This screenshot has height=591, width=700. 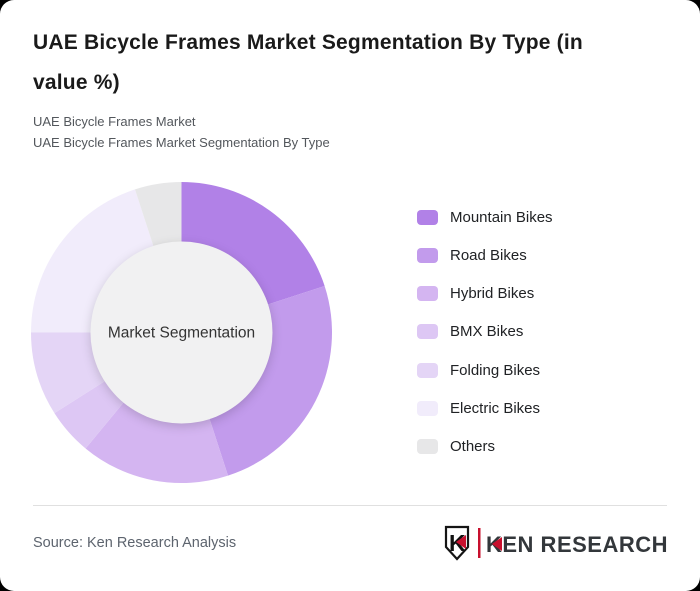 I want to click on donut-center-label: Market Segmentation, so click(x=181, y=333).